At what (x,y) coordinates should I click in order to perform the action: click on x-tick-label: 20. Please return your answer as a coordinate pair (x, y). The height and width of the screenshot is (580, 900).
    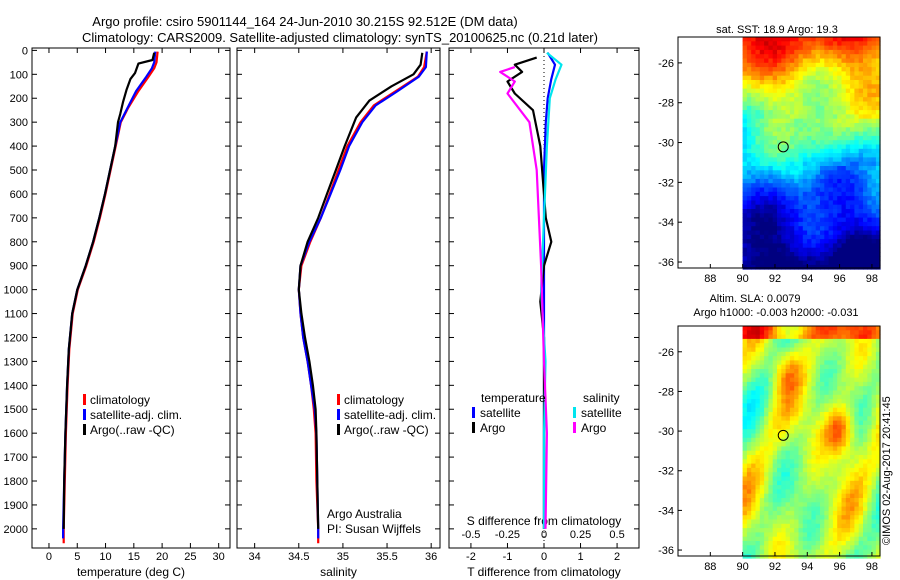
    Looking at the image, I should click on (162, 557).